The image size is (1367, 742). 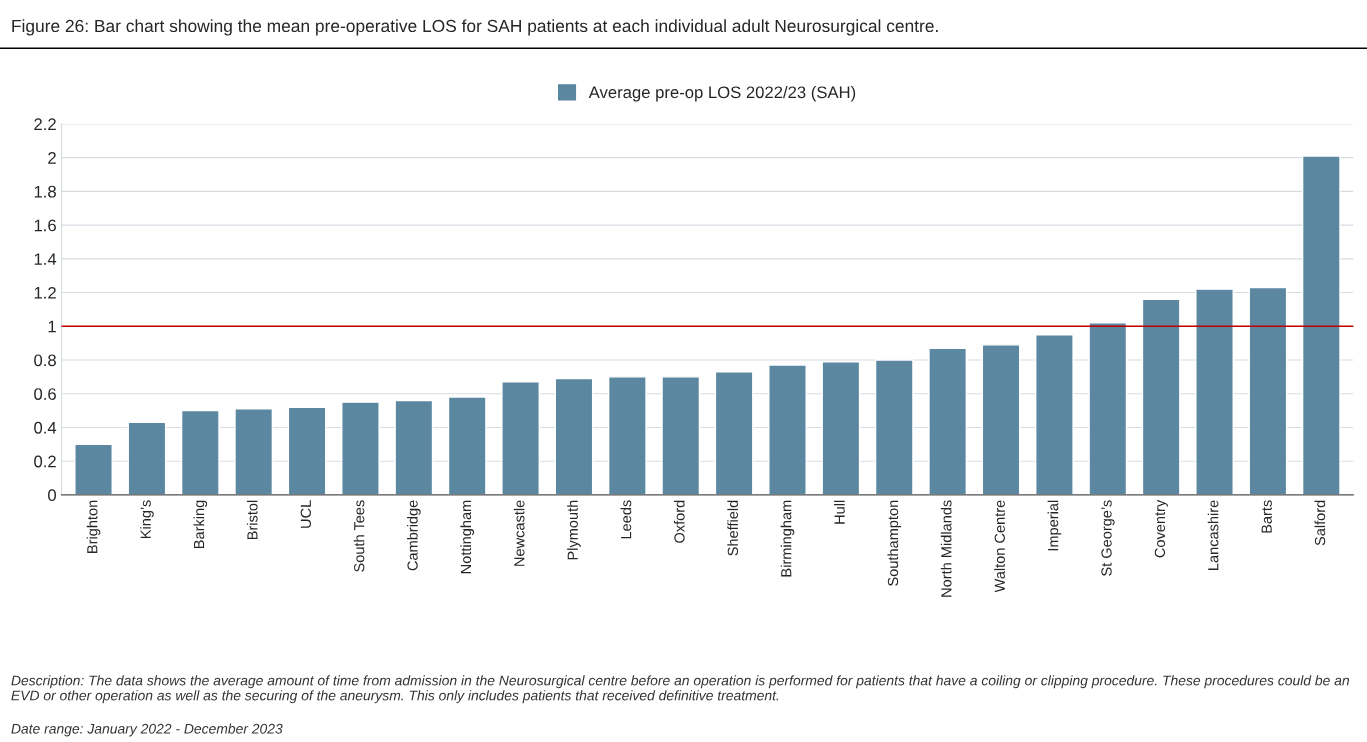 I want to click on y-tick-label: 1.4, so click(x=45, y=259).